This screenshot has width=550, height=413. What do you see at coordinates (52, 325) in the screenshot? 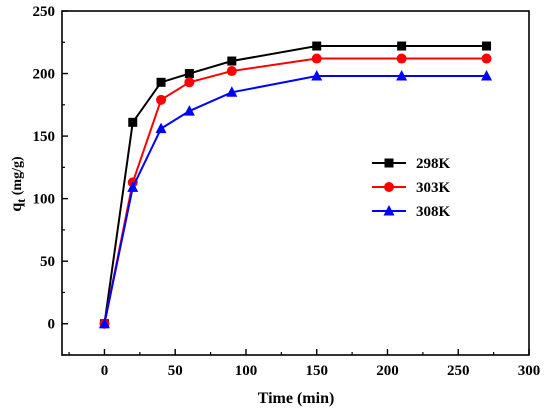
I see `y-tick-label: 0` at bounding box center [52, 325].